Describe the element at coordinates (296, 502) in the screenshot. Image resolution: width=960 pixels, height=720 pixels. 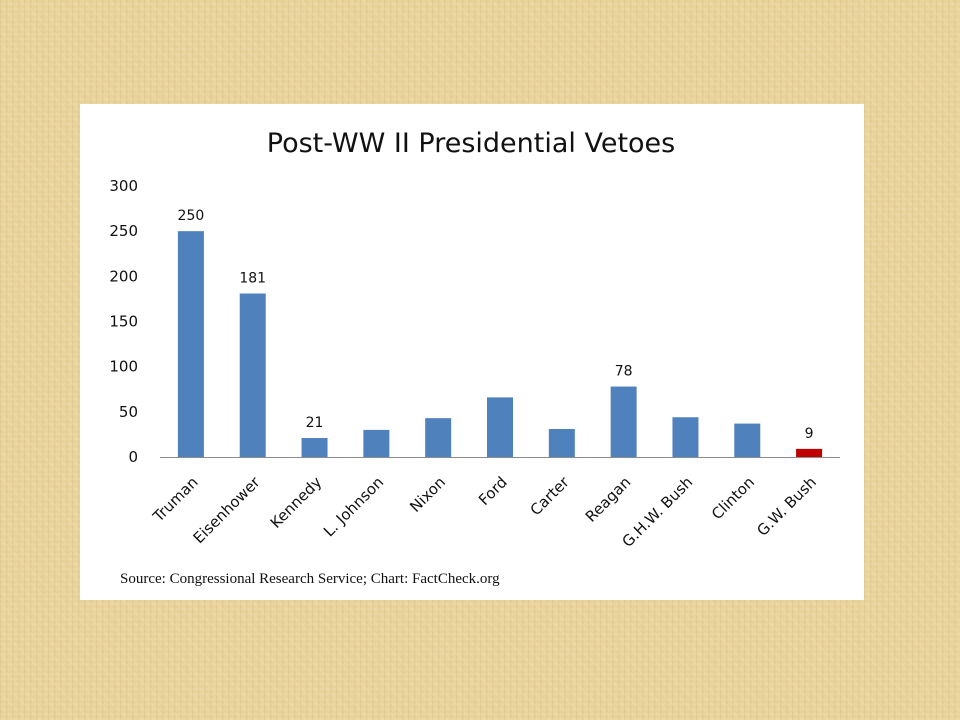
I see `category-label: Kennedy` at that location.